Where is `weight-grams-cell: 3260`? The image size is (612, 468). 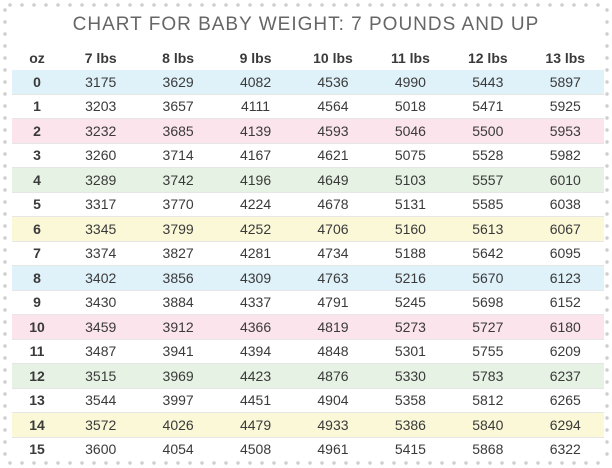
weight-grams-cell: 3260 is located at coordinates (101, 155).